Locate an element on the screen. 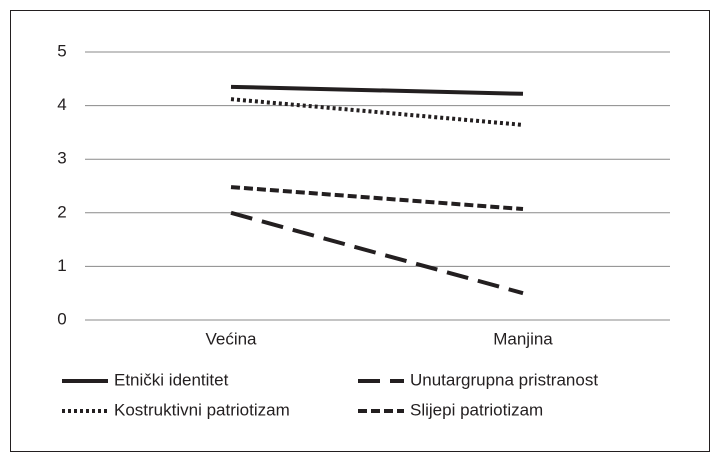  x-tick-label: Većina is located at coordinates (231, 338).